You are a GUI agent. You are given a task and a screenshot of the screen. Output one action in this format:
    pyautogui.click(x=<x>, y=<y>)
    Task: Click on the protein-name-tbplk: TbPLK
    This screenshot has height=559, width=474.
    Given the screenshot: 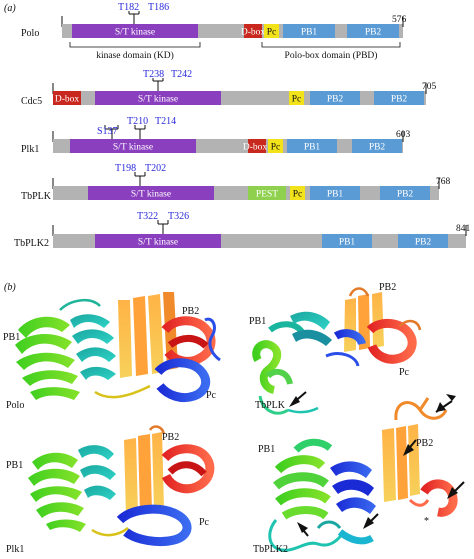 What is the action you would take?
    pyautogui.click(x=36, y=196)
    